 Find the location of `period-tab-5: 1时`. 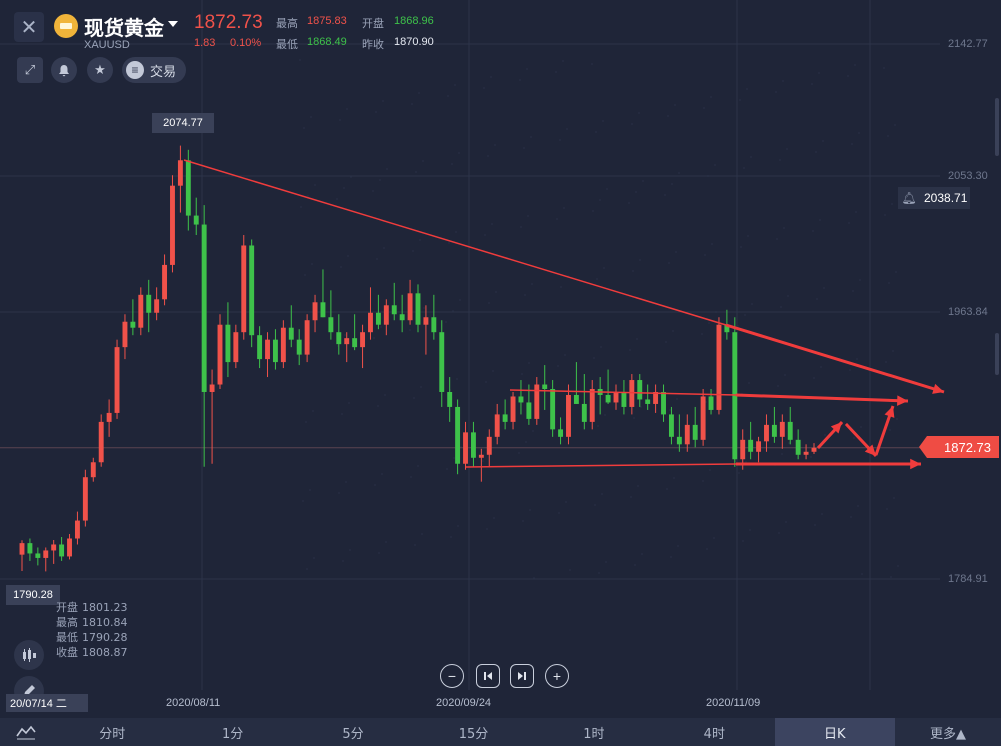

period-tab-5: 1时 is located at coordinates (594, 734).